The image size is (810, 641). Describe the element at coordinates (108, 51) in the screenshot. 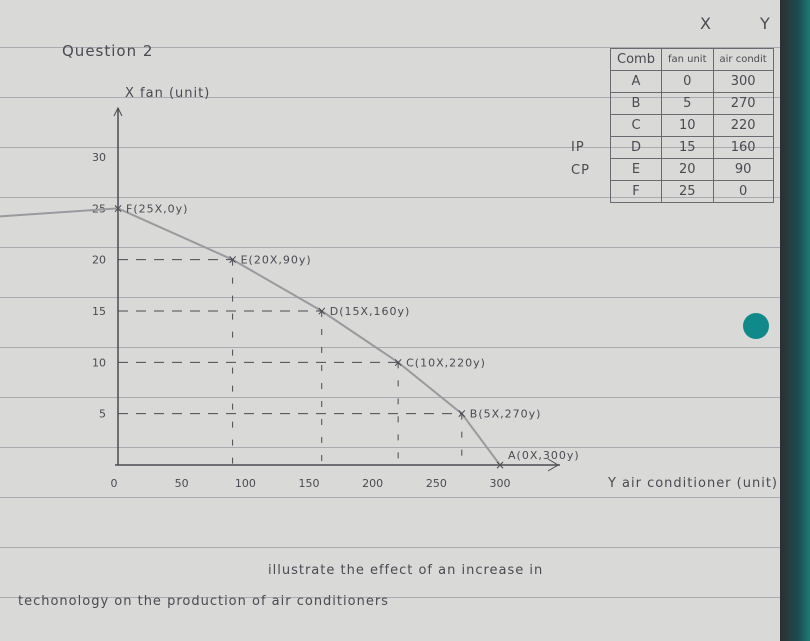

I see `question-title: Question 2` at that location.